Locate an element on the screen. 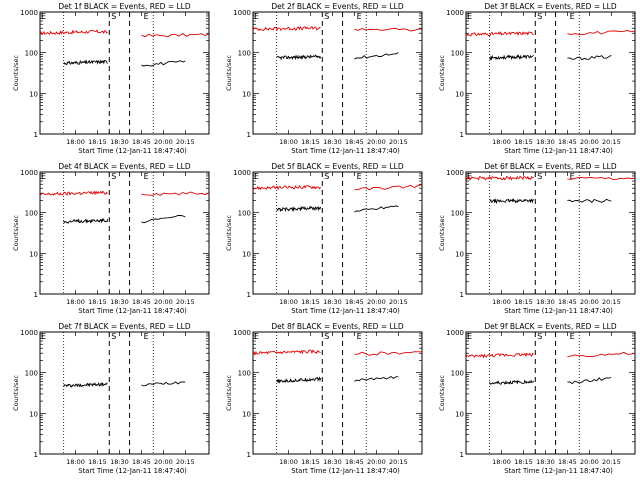 This screenshot has width=640, height=480. panel-title: Det 2f BLACK = Events, RED = LLD is located at coordinates (337, 6).